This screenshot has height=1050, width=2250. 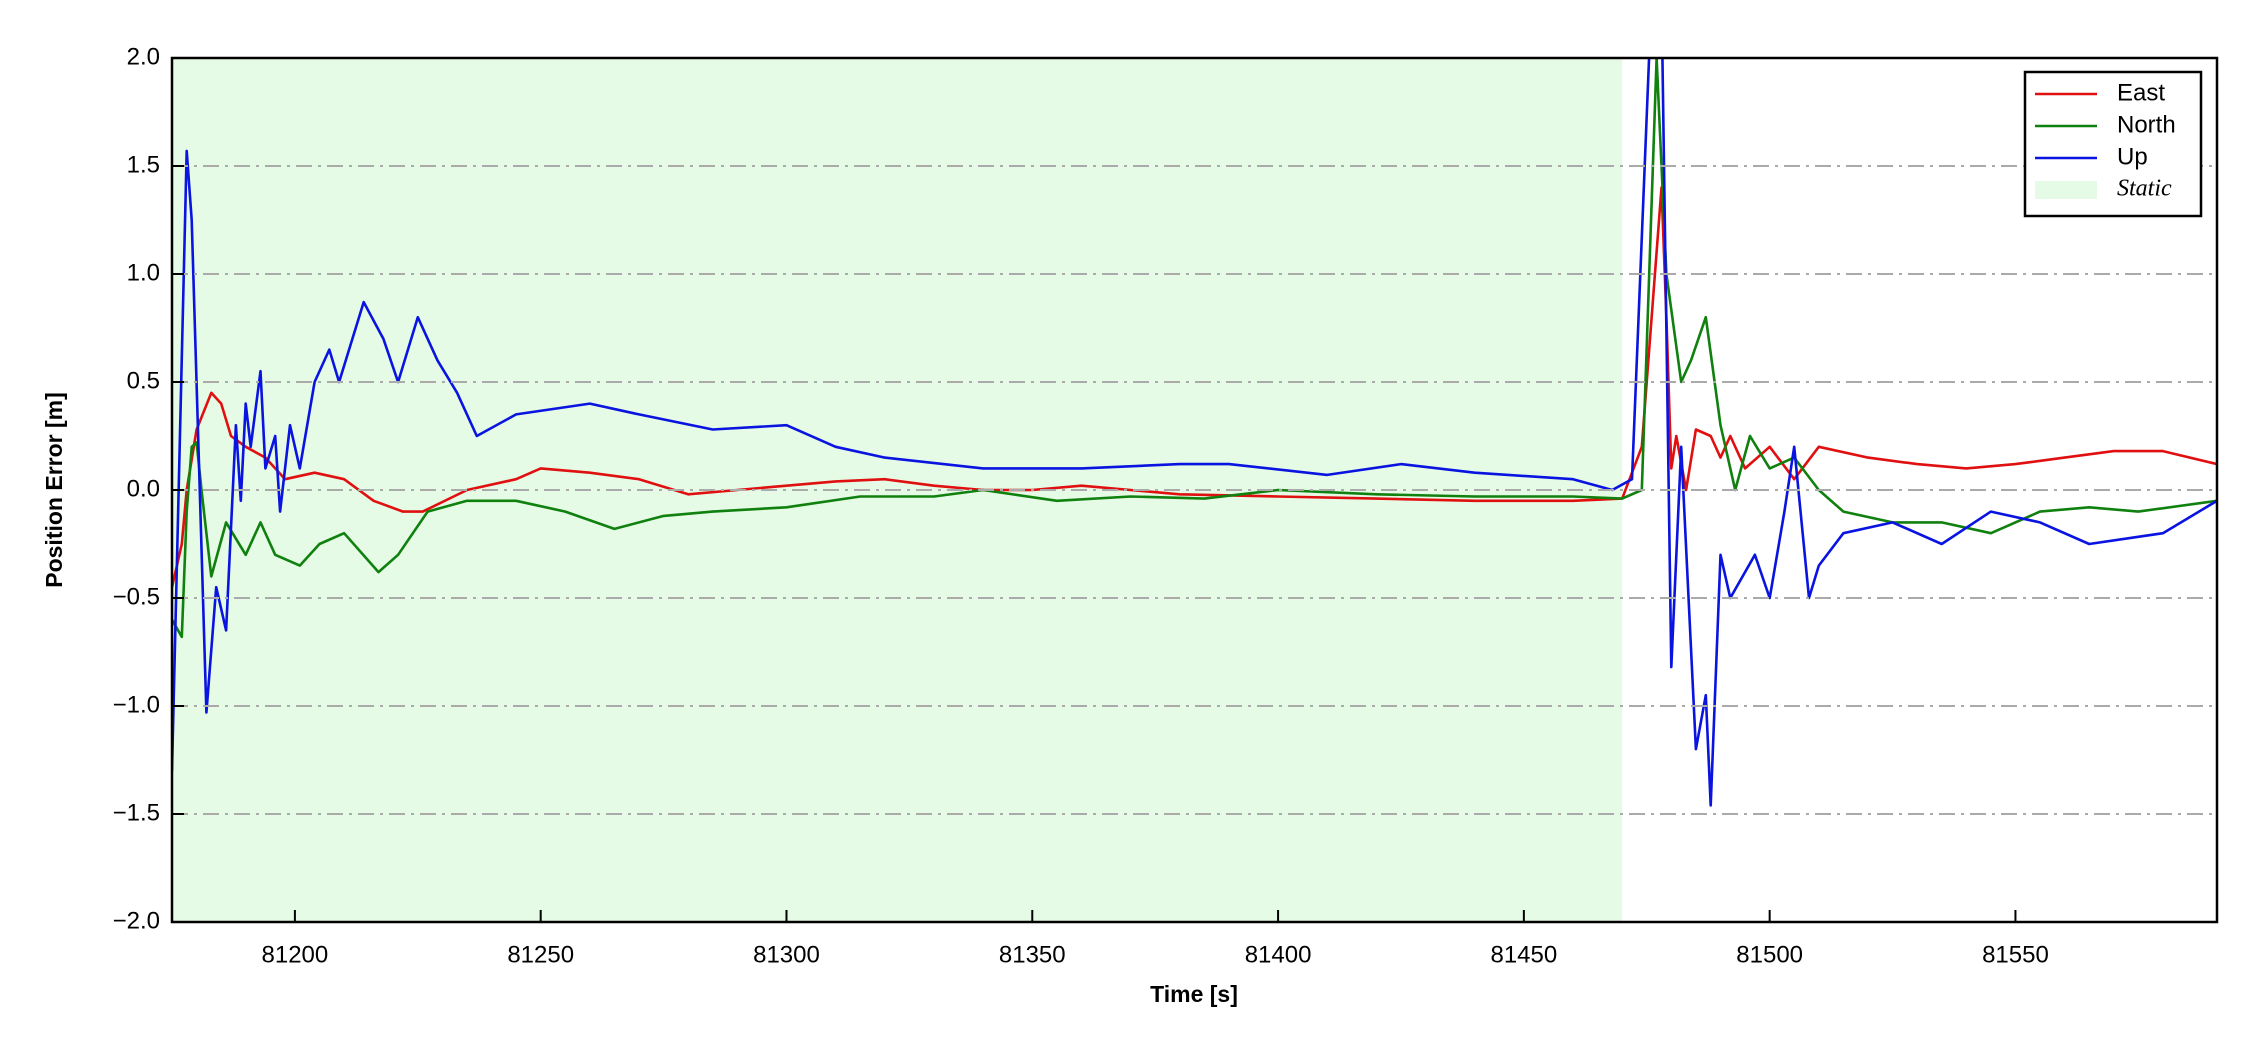 I want to click on x-tick-label: 81250, so click(x=540, y=954).